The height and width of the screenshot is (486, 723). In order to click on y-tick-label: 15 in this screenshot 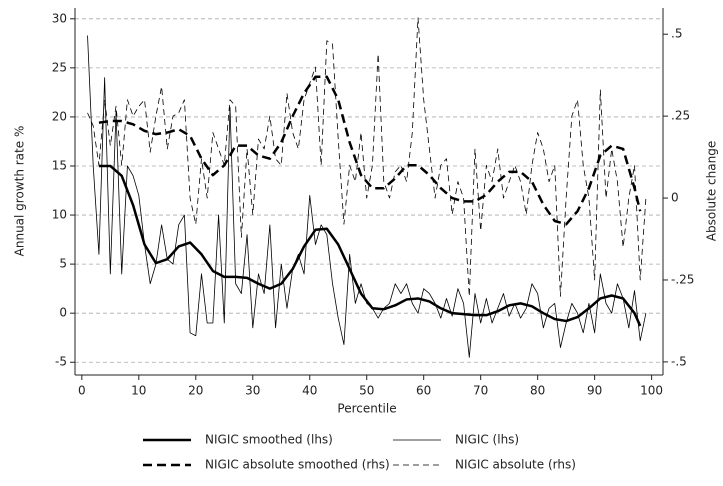, I will do `click(59, 165)`.